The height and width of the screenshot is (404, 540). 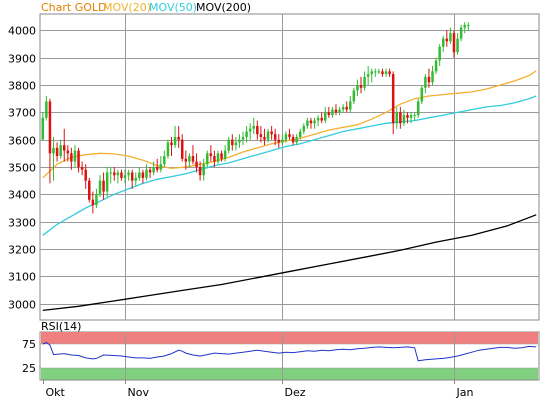 What do you see at coordinates (22, 195) in the screenshot?
I see `price-y-tick-label: 3400` at bounding box center [22, 195].